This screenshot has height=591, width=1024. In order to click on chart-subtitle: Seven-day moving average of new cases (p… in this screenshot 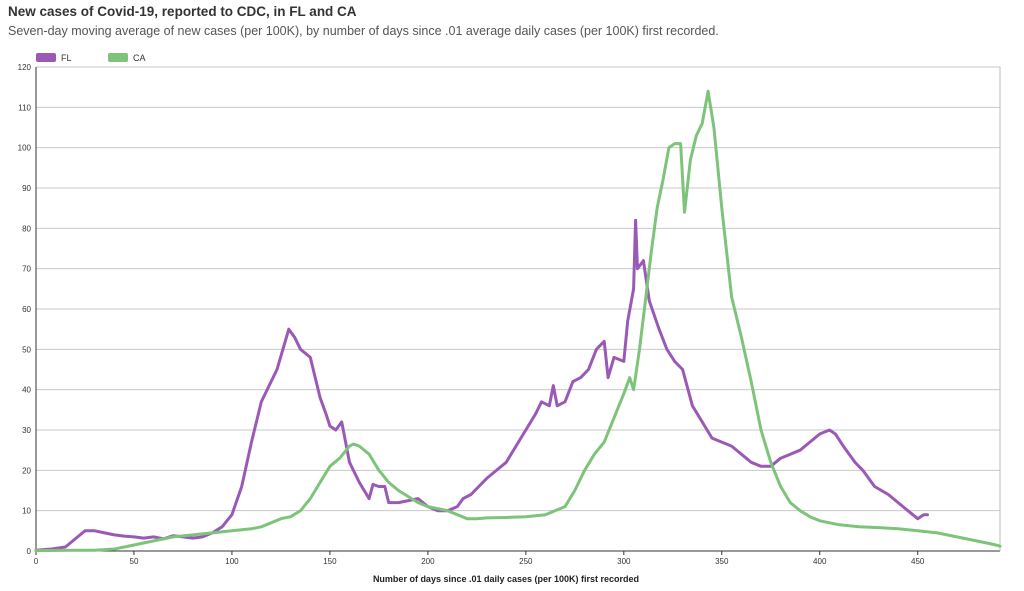, I will do `click(363, 31)`.